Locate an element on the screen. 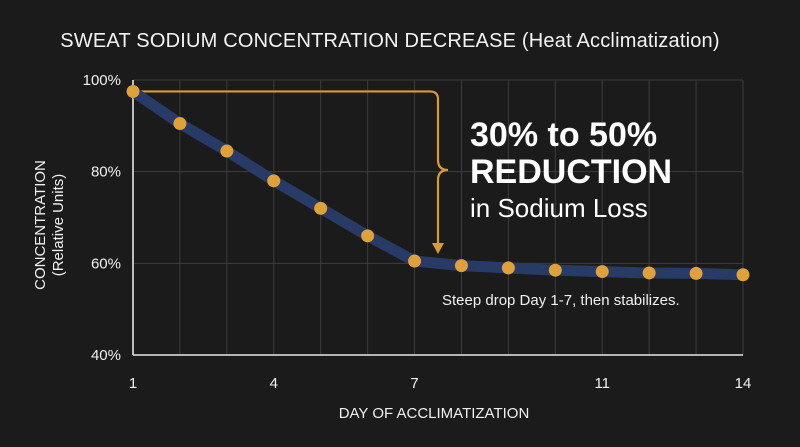  y-tick-label: 80% is located at coordinates (106, 172).